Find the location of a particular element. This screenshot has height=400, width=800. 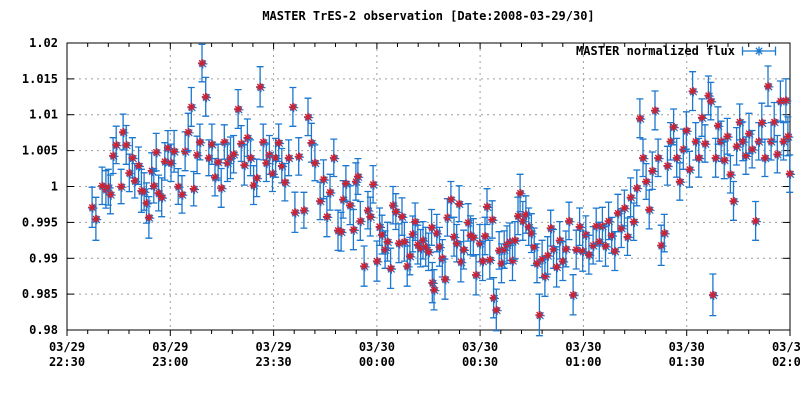

svg-text: 01:00 is located at coordinates (583, 362).